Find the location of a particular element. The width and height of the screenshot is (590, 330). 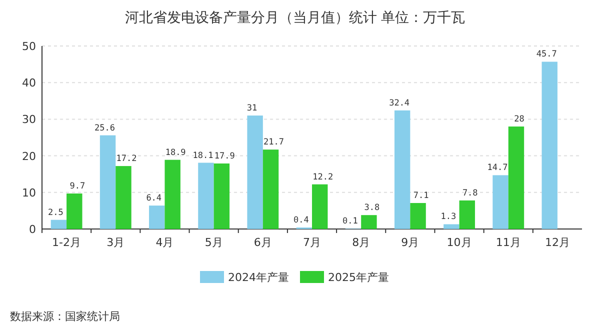

label: 3.8 is located at coordinates (372, 208).